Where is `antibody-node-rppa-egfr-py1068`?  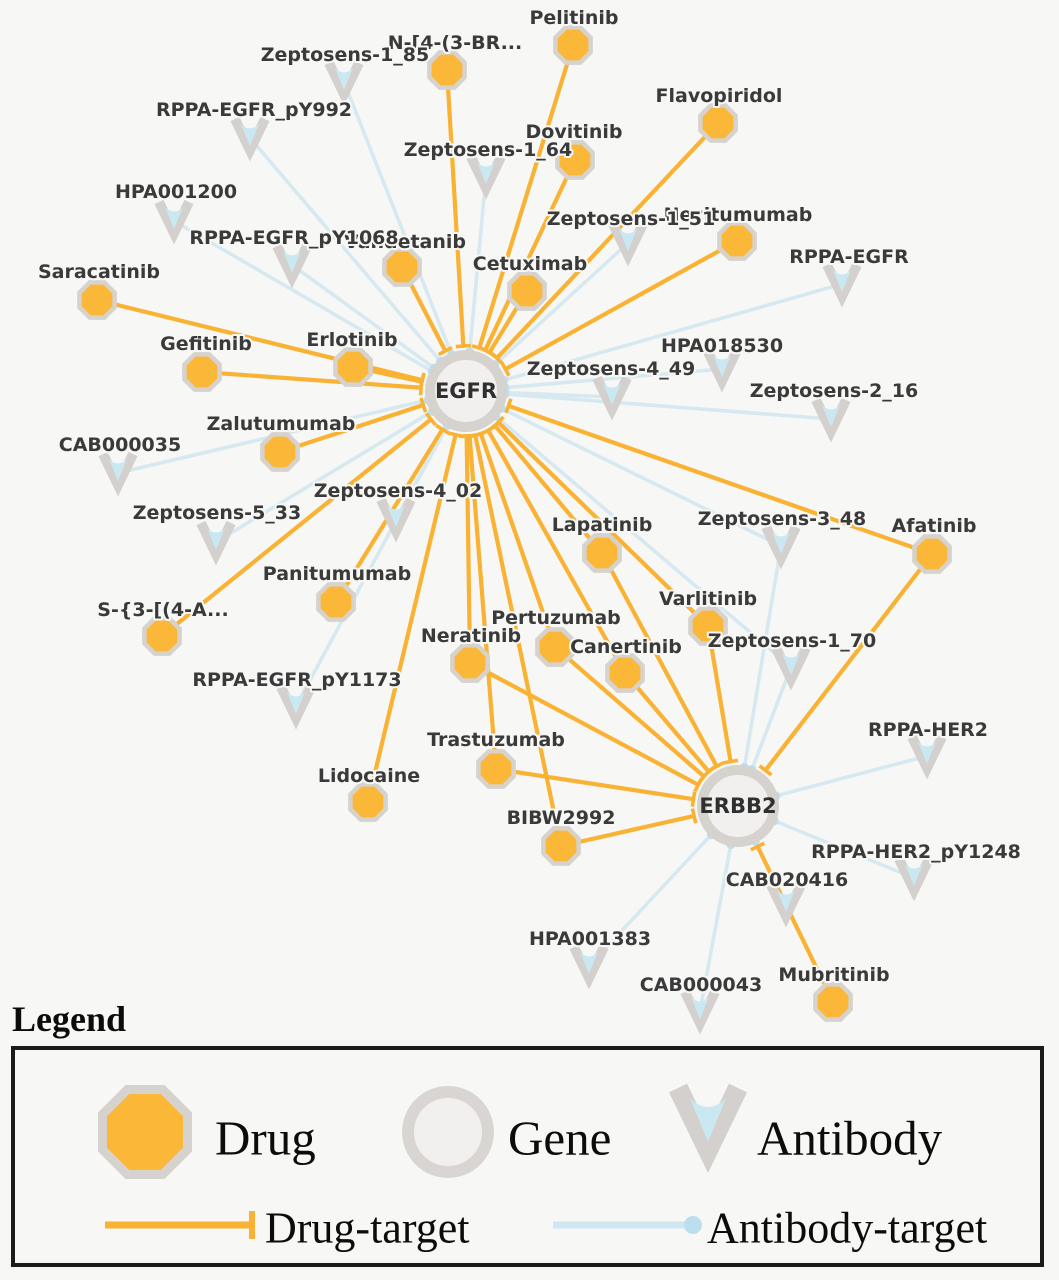 antibody-node-rppa-egfr-py1068 is located at coordinates (292, 266).